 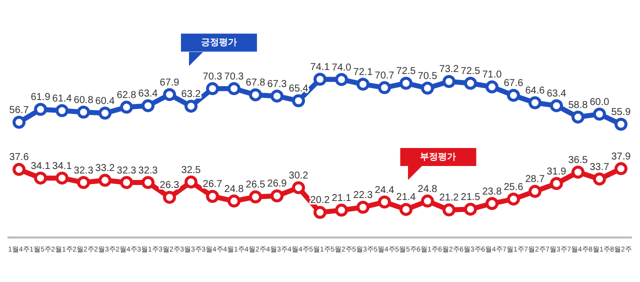 I want to click on data-label: 56.7, so click(x=19, y=110).